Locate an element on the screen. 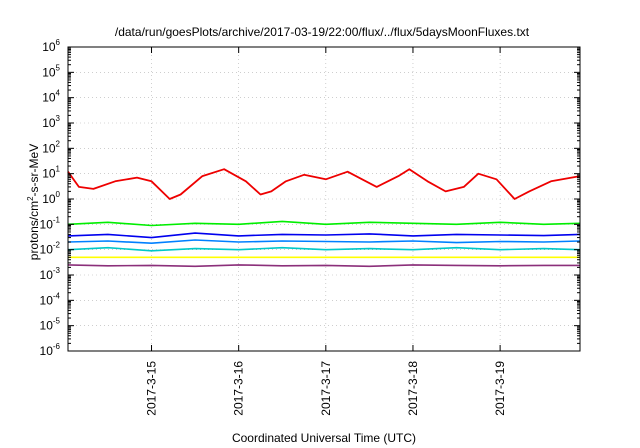 This screenshot has width=640, height=448. x-tick-label: 2017-3-15 is located at coordinates (152, 388).